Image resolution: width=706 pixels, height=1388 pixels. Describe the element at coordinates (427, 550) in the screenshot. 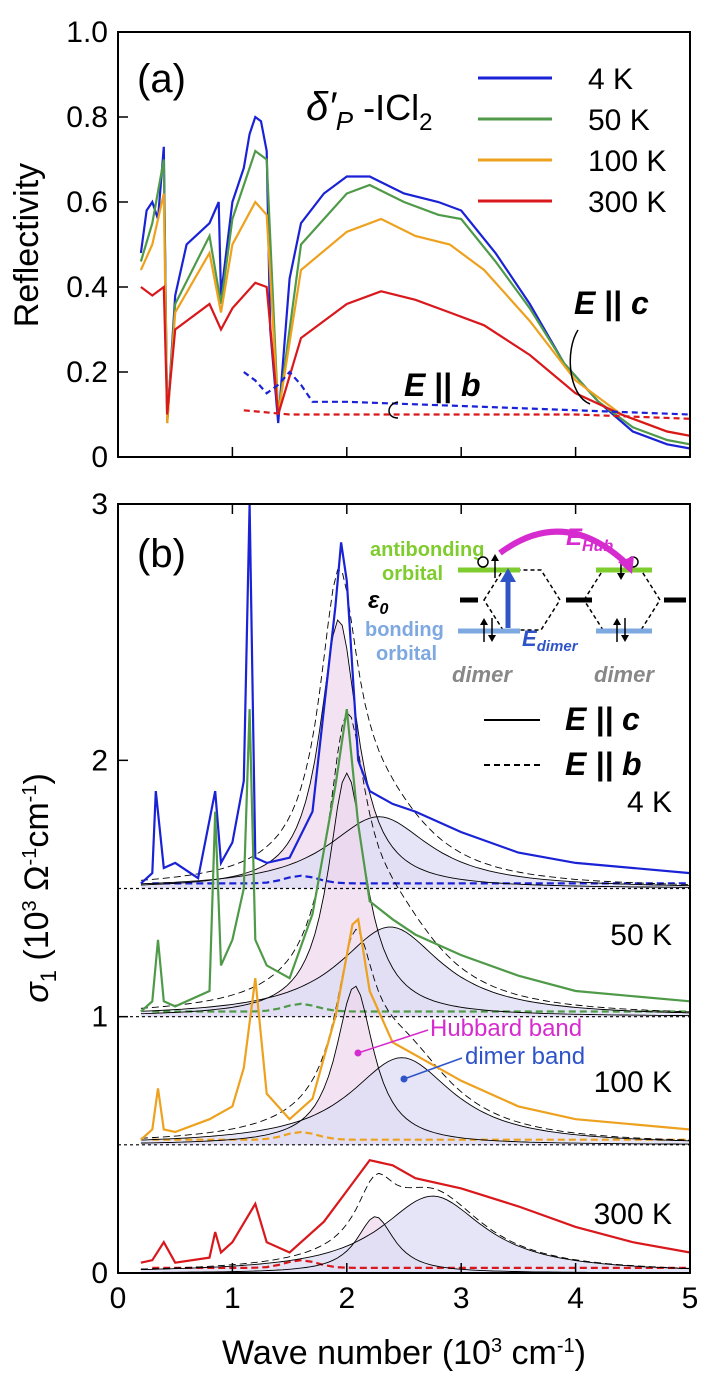

I see `antibonding-label: antibonding` at that location.